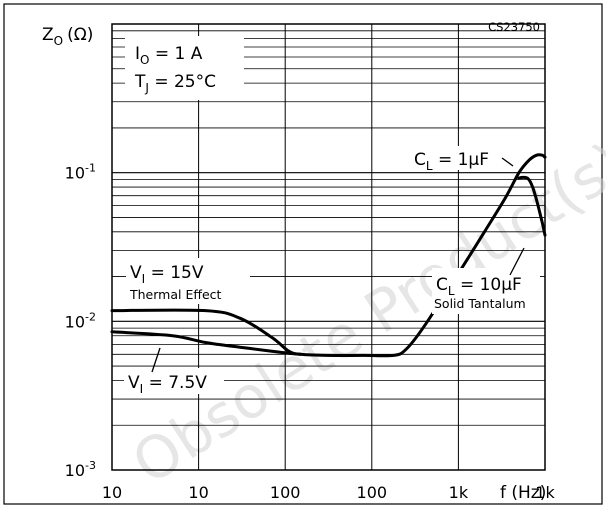 Image resolution: width=606 pixels, height=508 pixels. What do you see at coordinates (479, 286) in the screenshot?
I see `annotation-cl-10uf: CL = 10μF` at bounding box center [479, 286].